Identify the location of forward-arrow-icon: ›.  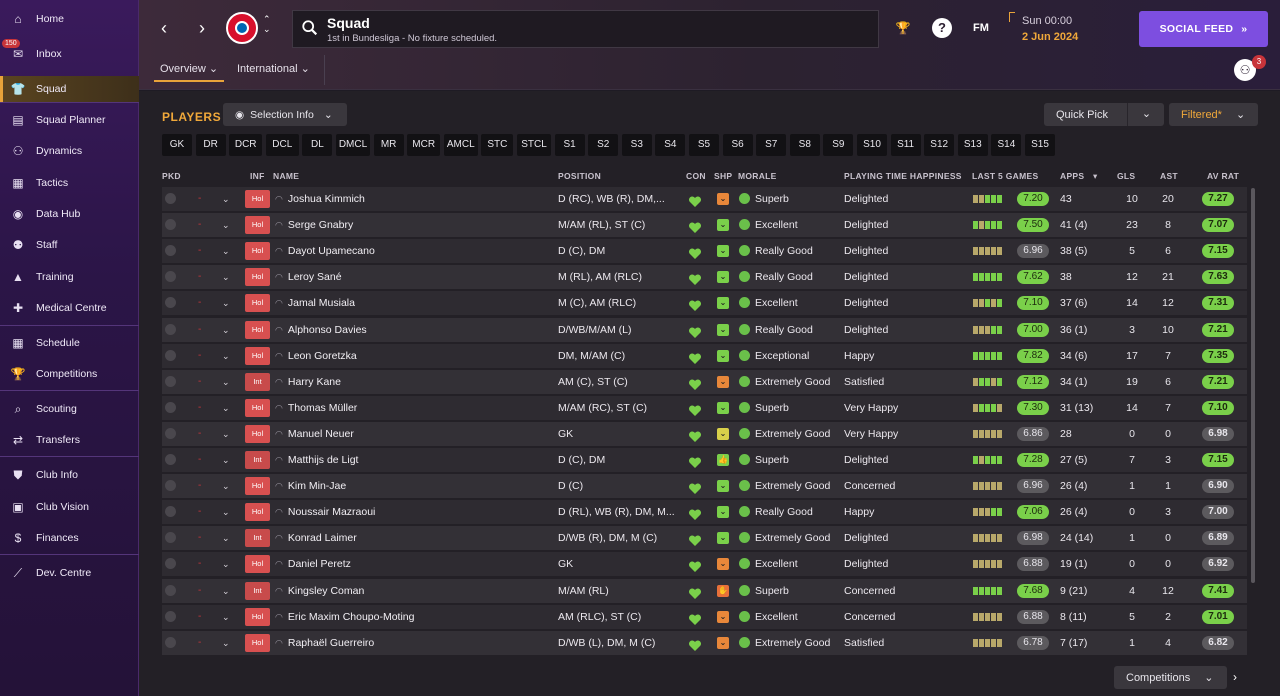
(202, 28).